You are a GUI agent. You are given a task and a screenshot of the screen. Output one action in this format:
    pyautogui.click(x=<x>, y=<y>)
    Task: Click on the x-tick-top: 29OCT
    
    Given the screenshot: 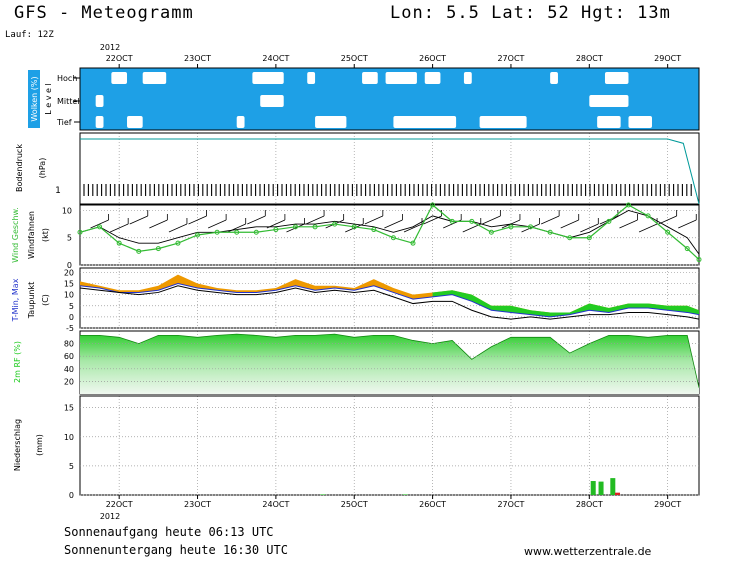 What is the action you would take?
    pyautogui.click(x=667, y=58)
    